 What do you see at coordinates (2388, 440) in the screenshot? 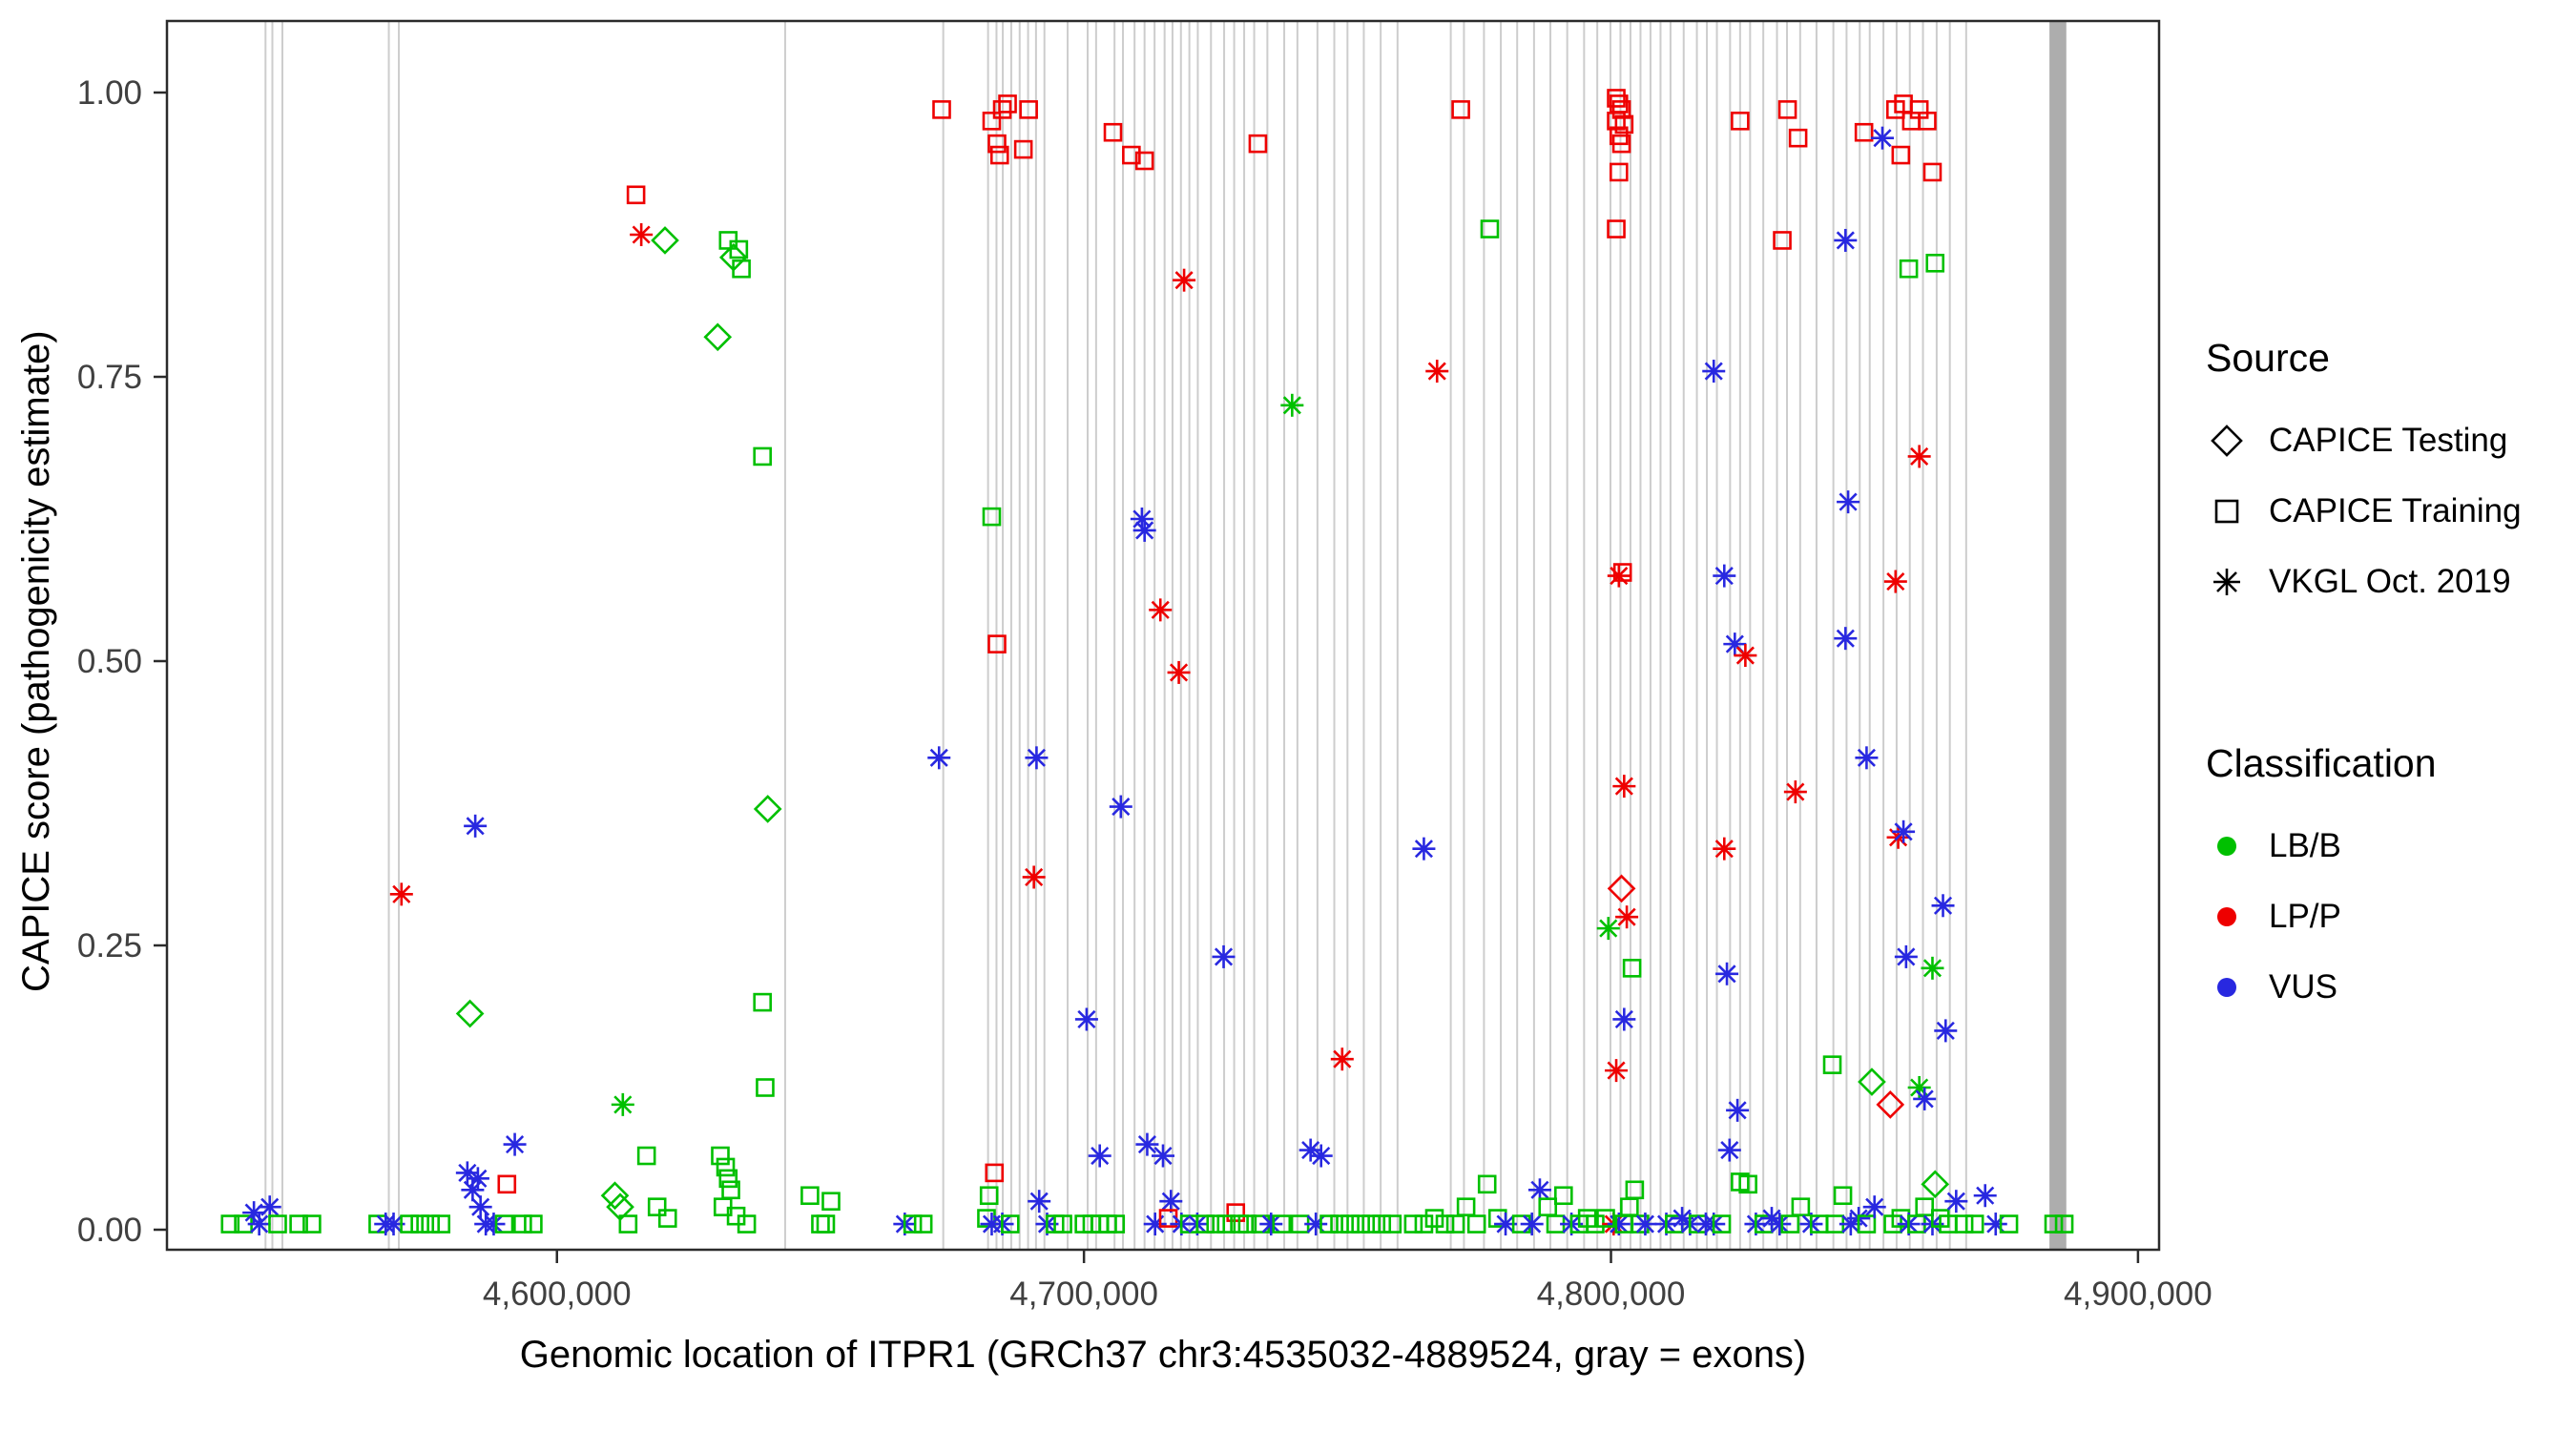
I see `legend-item-label: CAPICE Testing` at bounding box center [2388, 440].